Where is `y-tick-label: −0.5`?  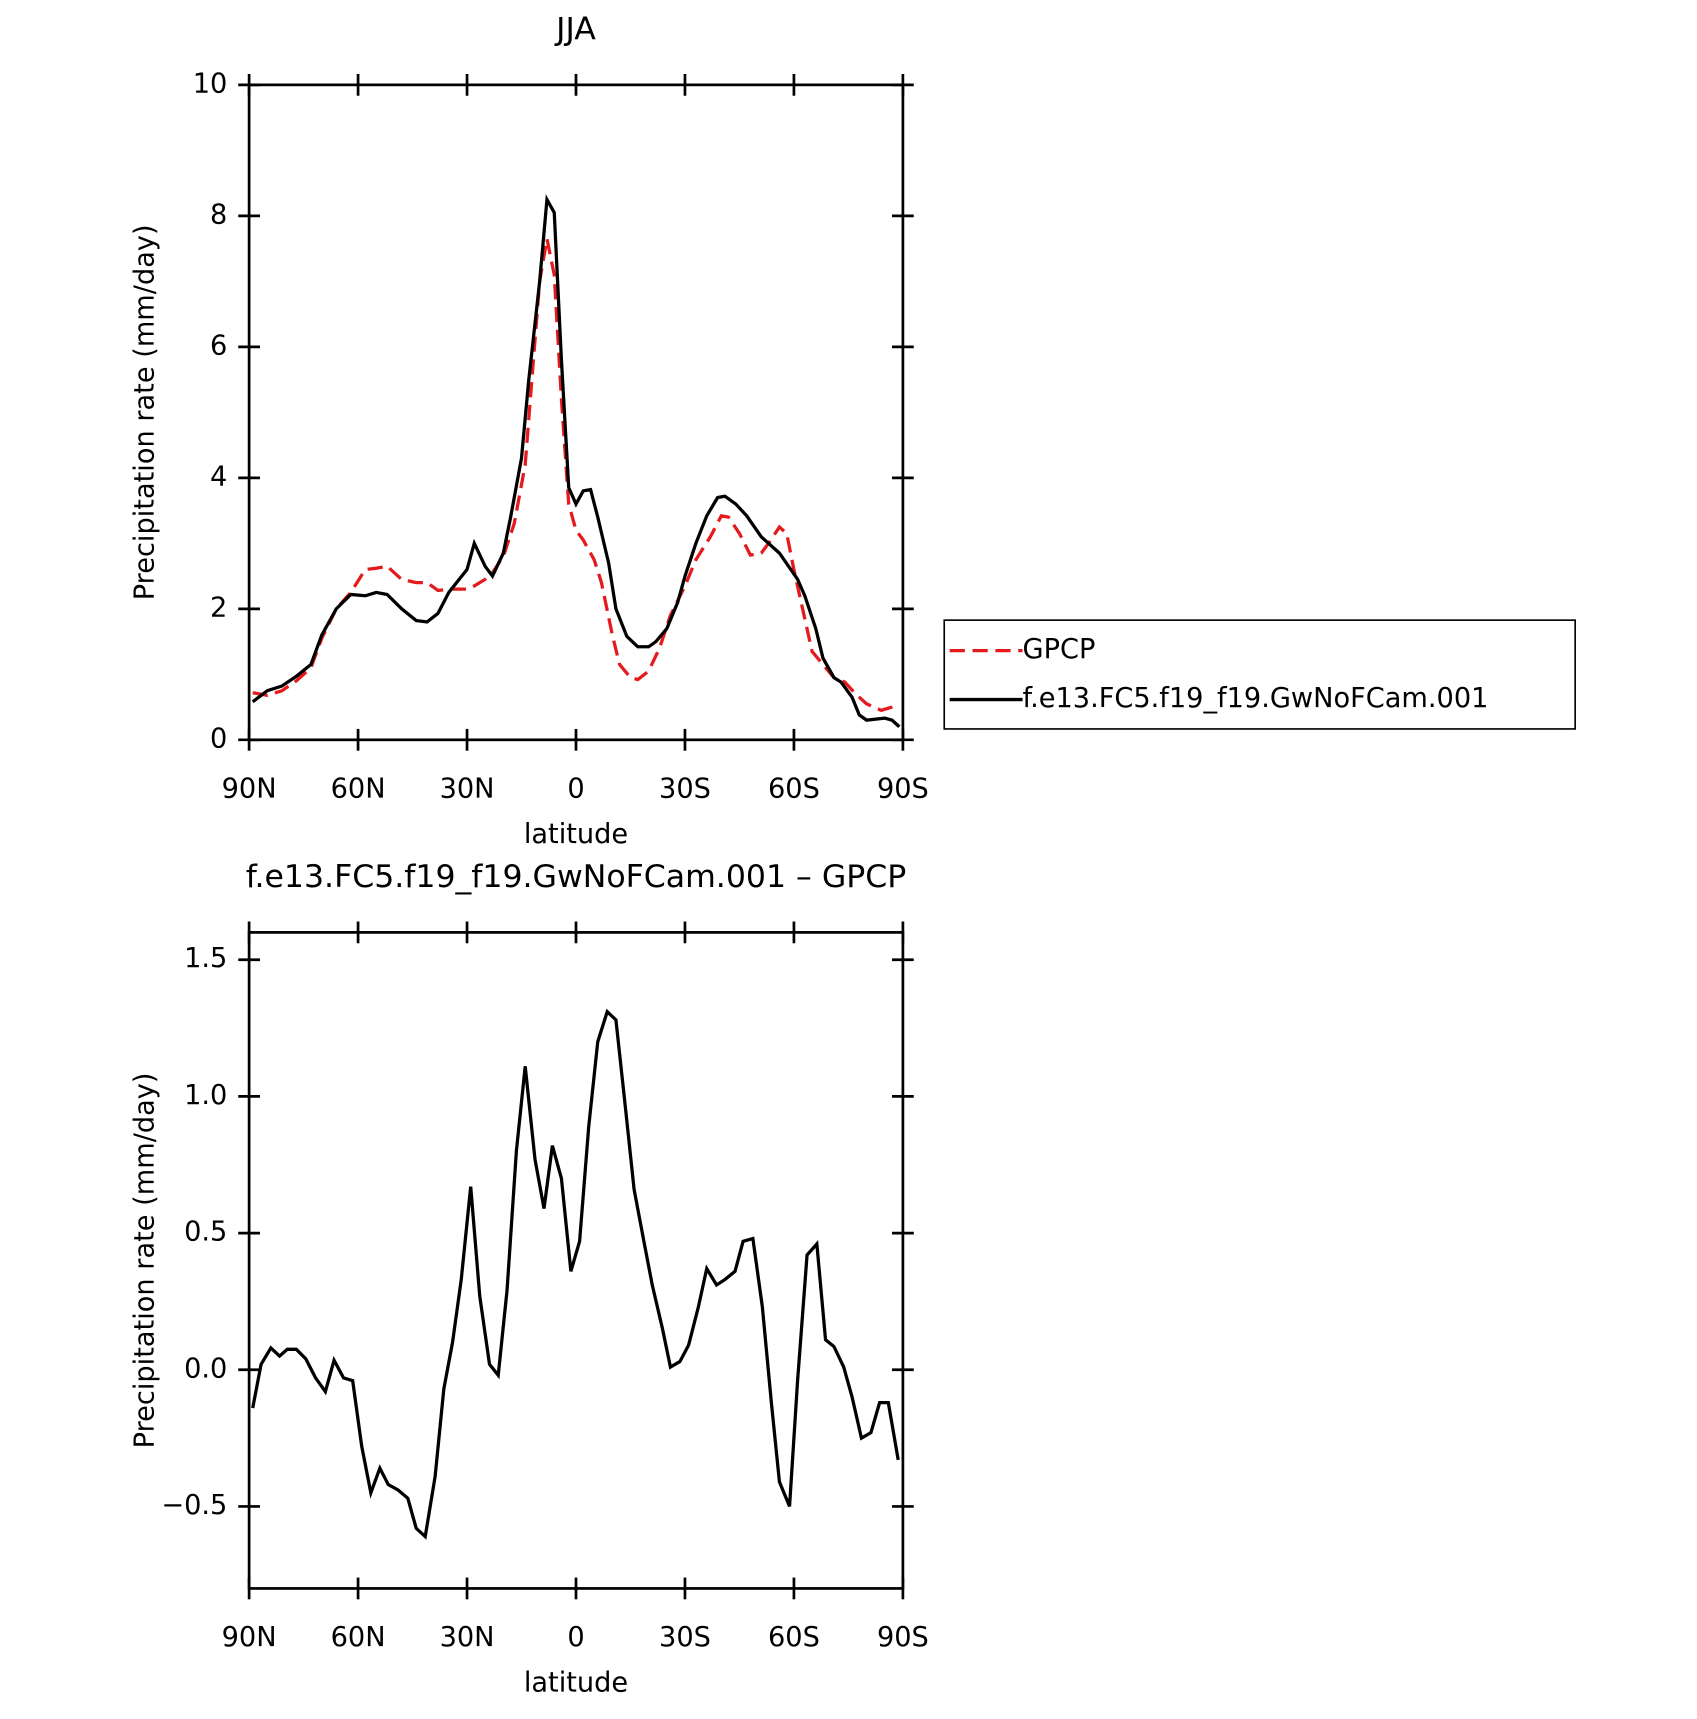 y-tick-label: −0.5 is located at coordinates (194, 1505).